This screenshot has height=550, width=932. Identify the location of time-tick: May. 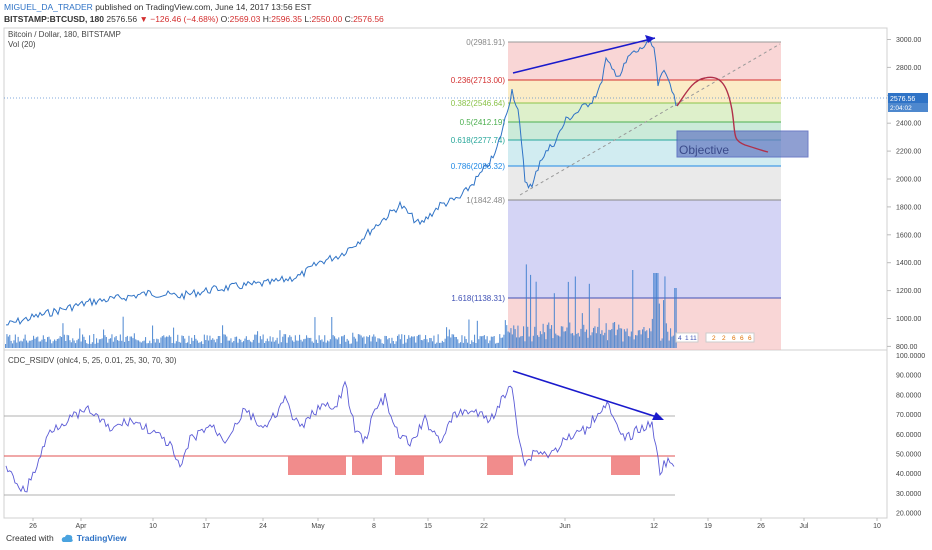
(318, 526).